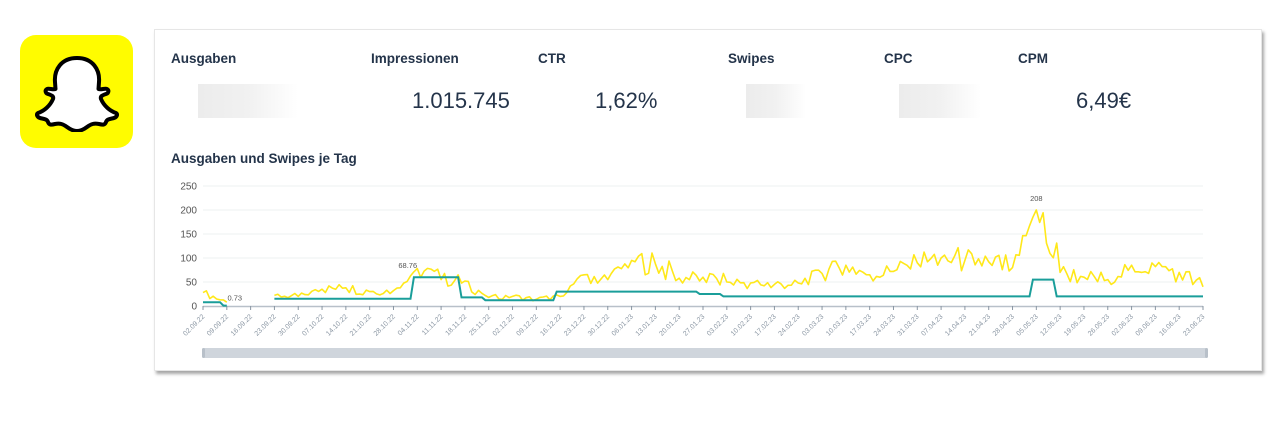 The height and width of the screenshot is (422, 1280). Describe the element at coordinates (956, 325) in the screenshot. I see `x-tick-label: 14.04.23` at that location.